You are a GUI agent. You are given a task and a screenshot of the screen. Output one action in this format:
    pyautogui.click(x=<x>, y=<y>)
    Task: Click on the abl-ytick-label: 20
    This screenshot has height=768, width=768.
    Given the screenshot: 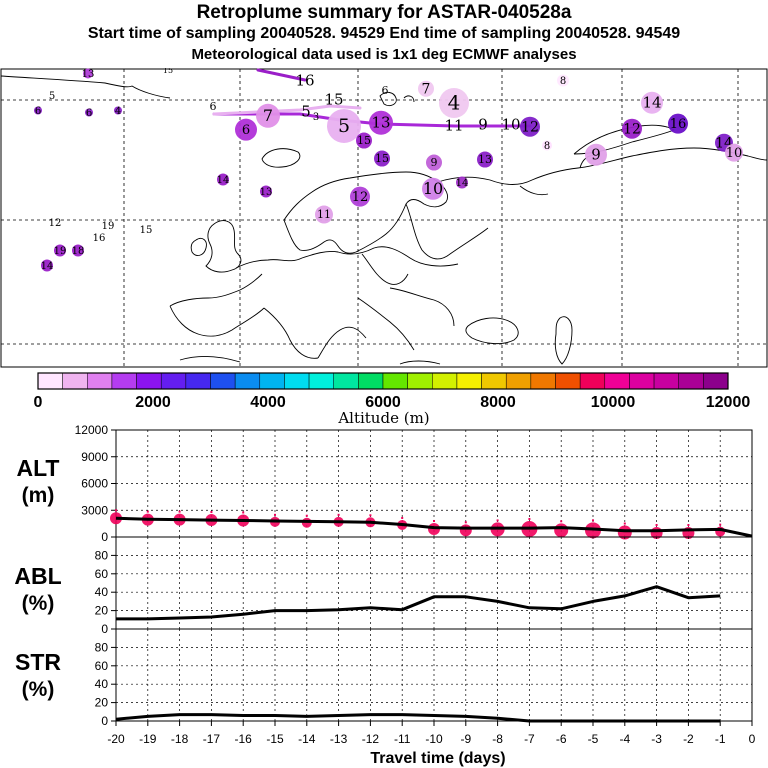 What is the action you would take?
    pyautogui.click(x=102, y=611)
    